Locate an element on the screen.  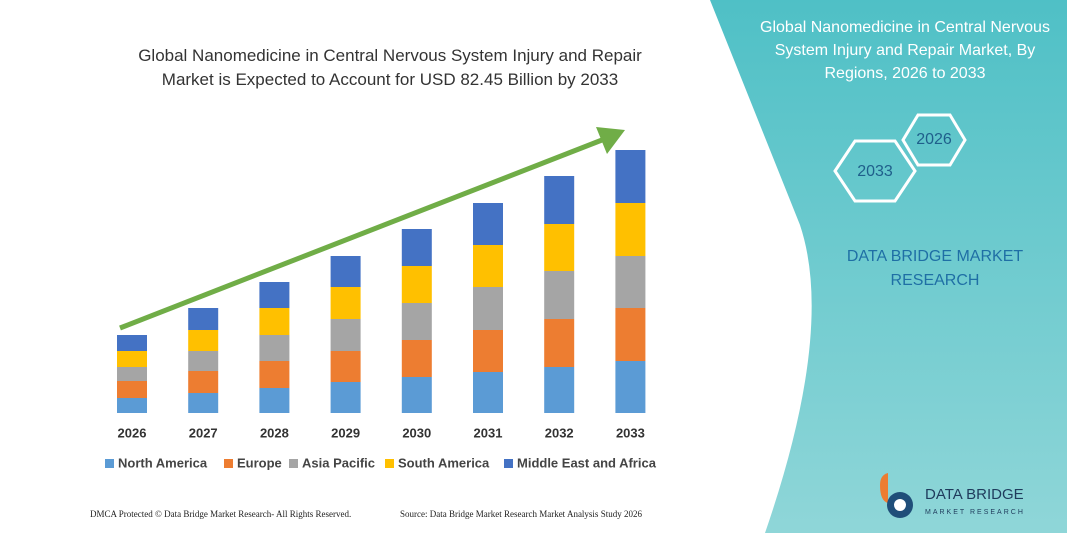
logo-name: DATA BRIDGE is located at coordinates (974, 494).